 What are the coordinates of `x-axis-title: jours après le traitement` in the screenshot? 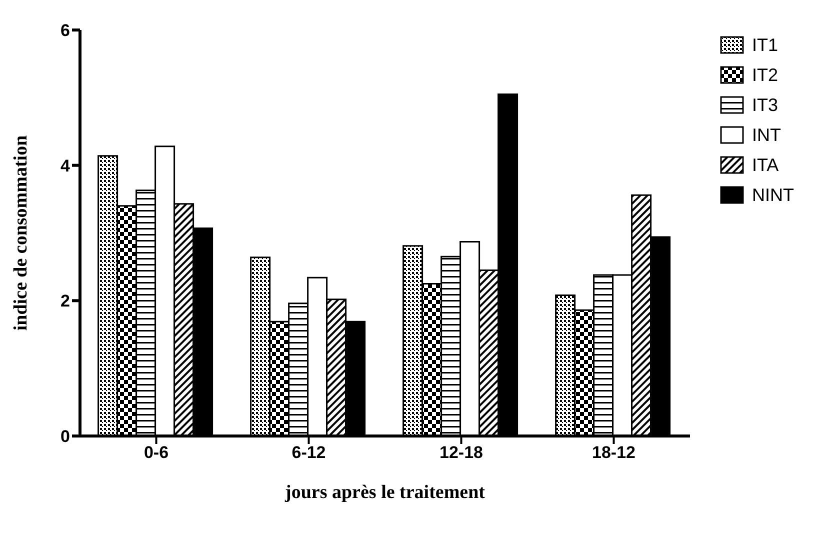 It's located at (385, 492).